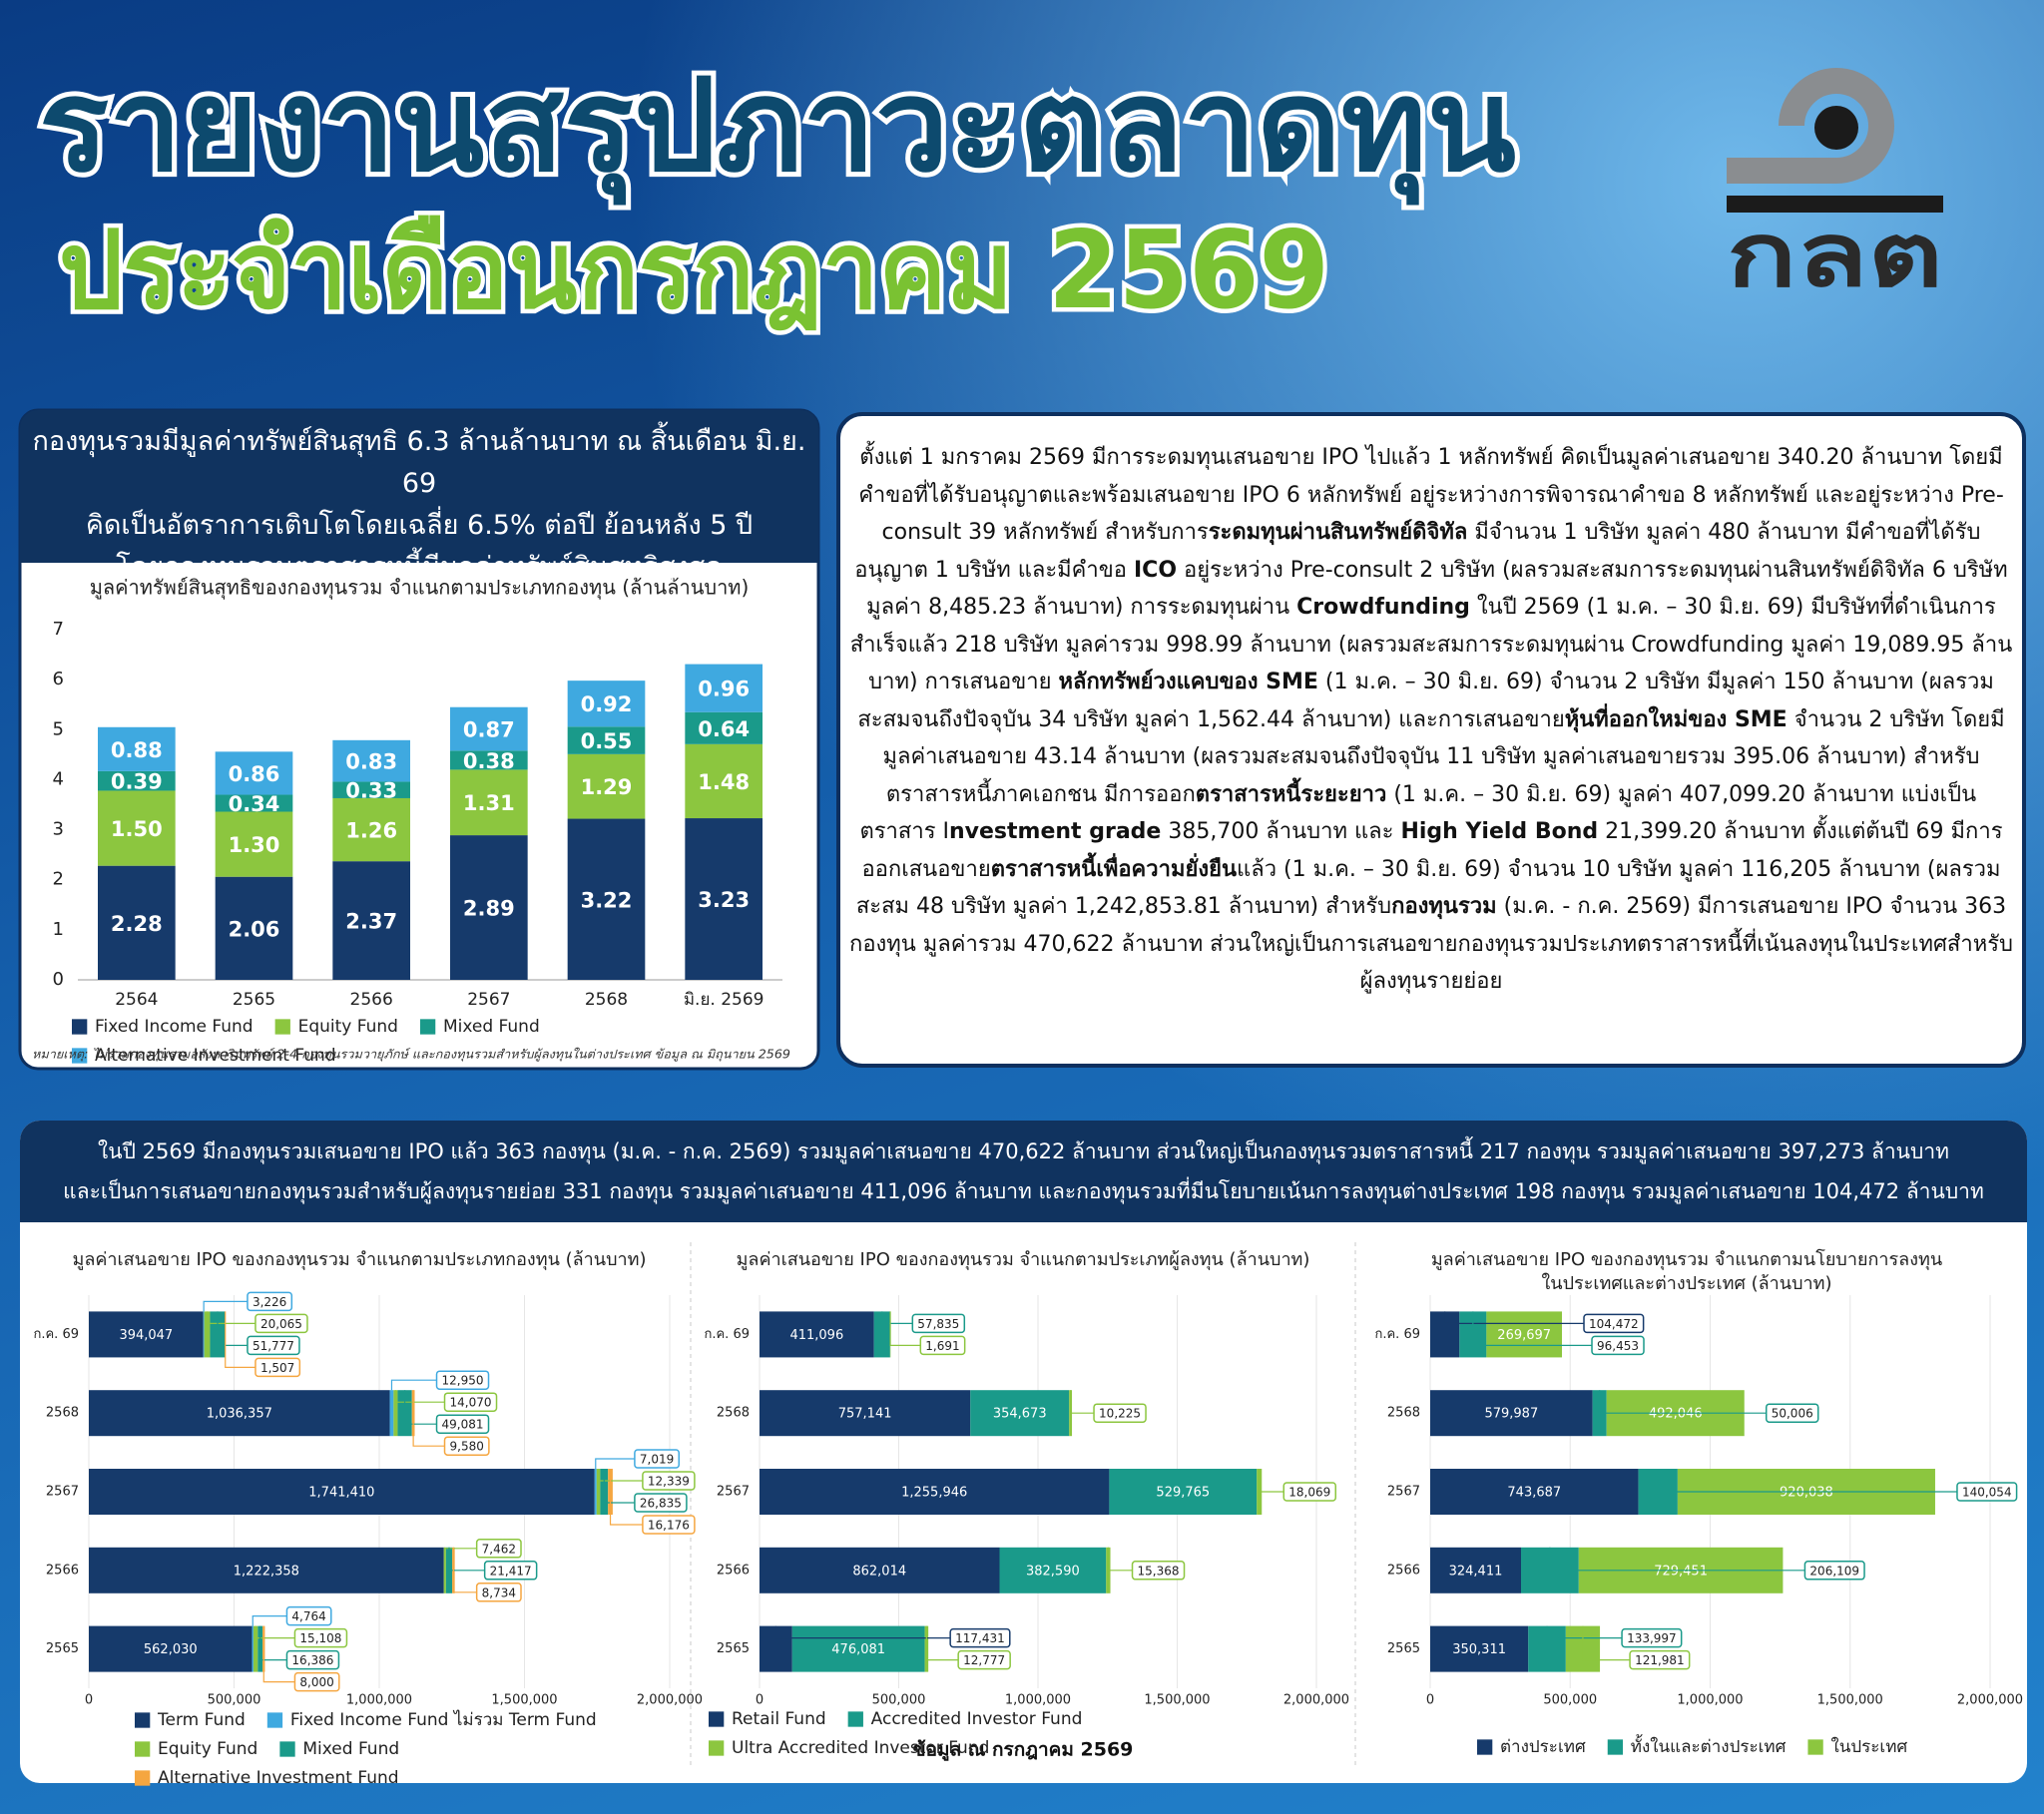 This screenshot has height=1814, width=2044. What do you see at coordinates (269, 1302) in the screenshot?
I see `value-label: 3,226` at bounding box center [269, 1302].